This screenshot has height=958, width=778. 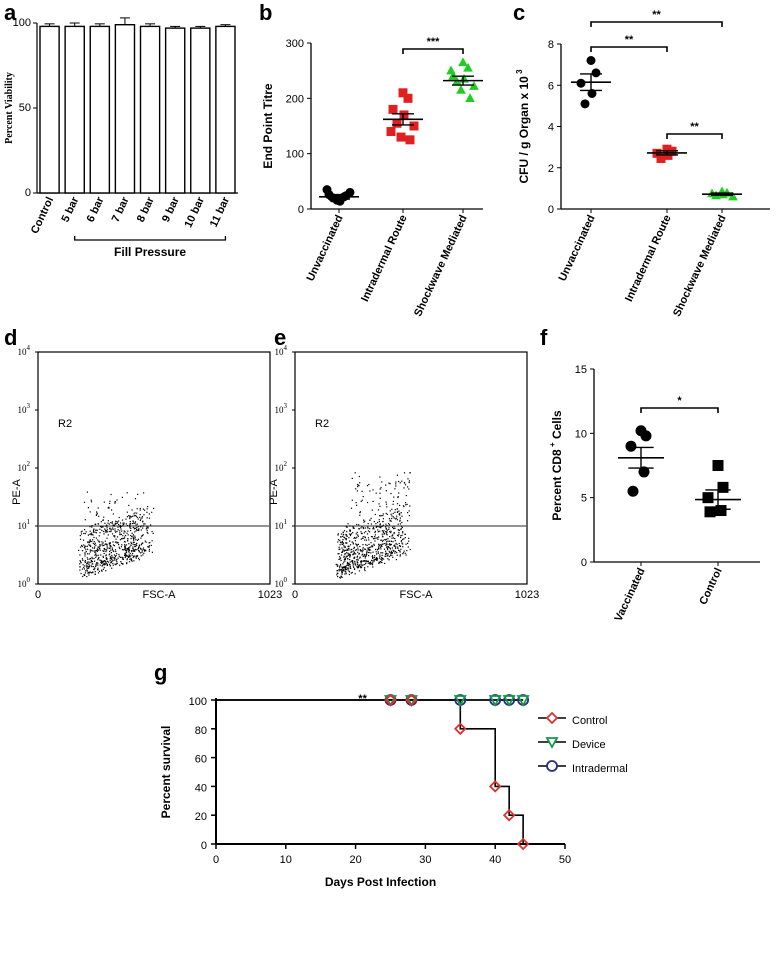 What do you see at coordinates (286, 860) in the screenshot?
I see `x-tick-label: 10` at bounding box center [286, 860].